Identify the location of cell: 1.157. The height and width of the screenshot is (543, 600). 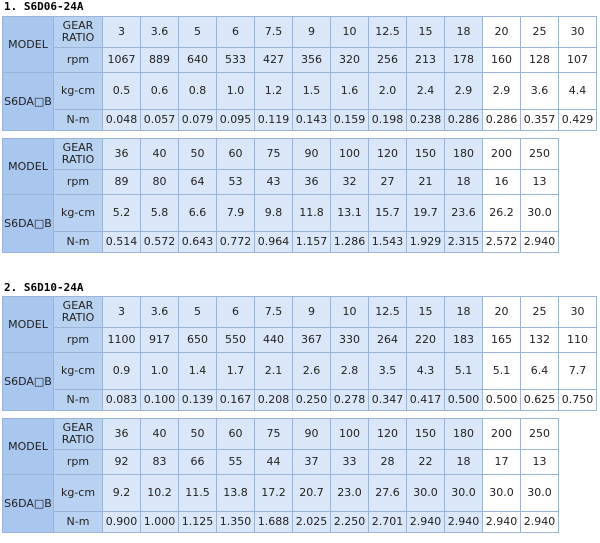
(311, 242).